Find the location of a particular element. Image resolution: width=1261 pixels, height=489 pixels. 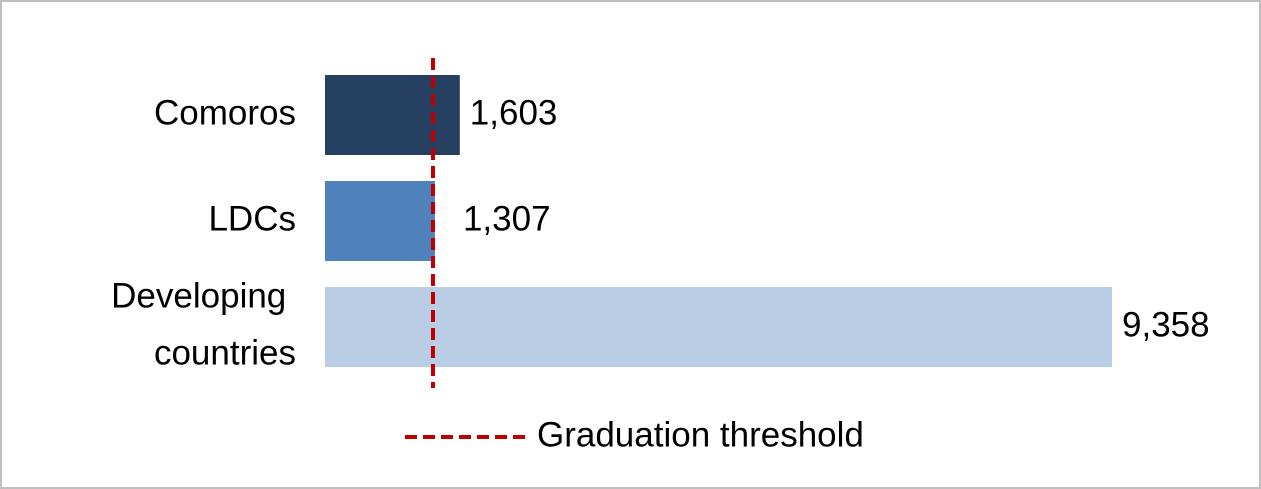

value-label: 1,603 is located at coordinates (514, 112).